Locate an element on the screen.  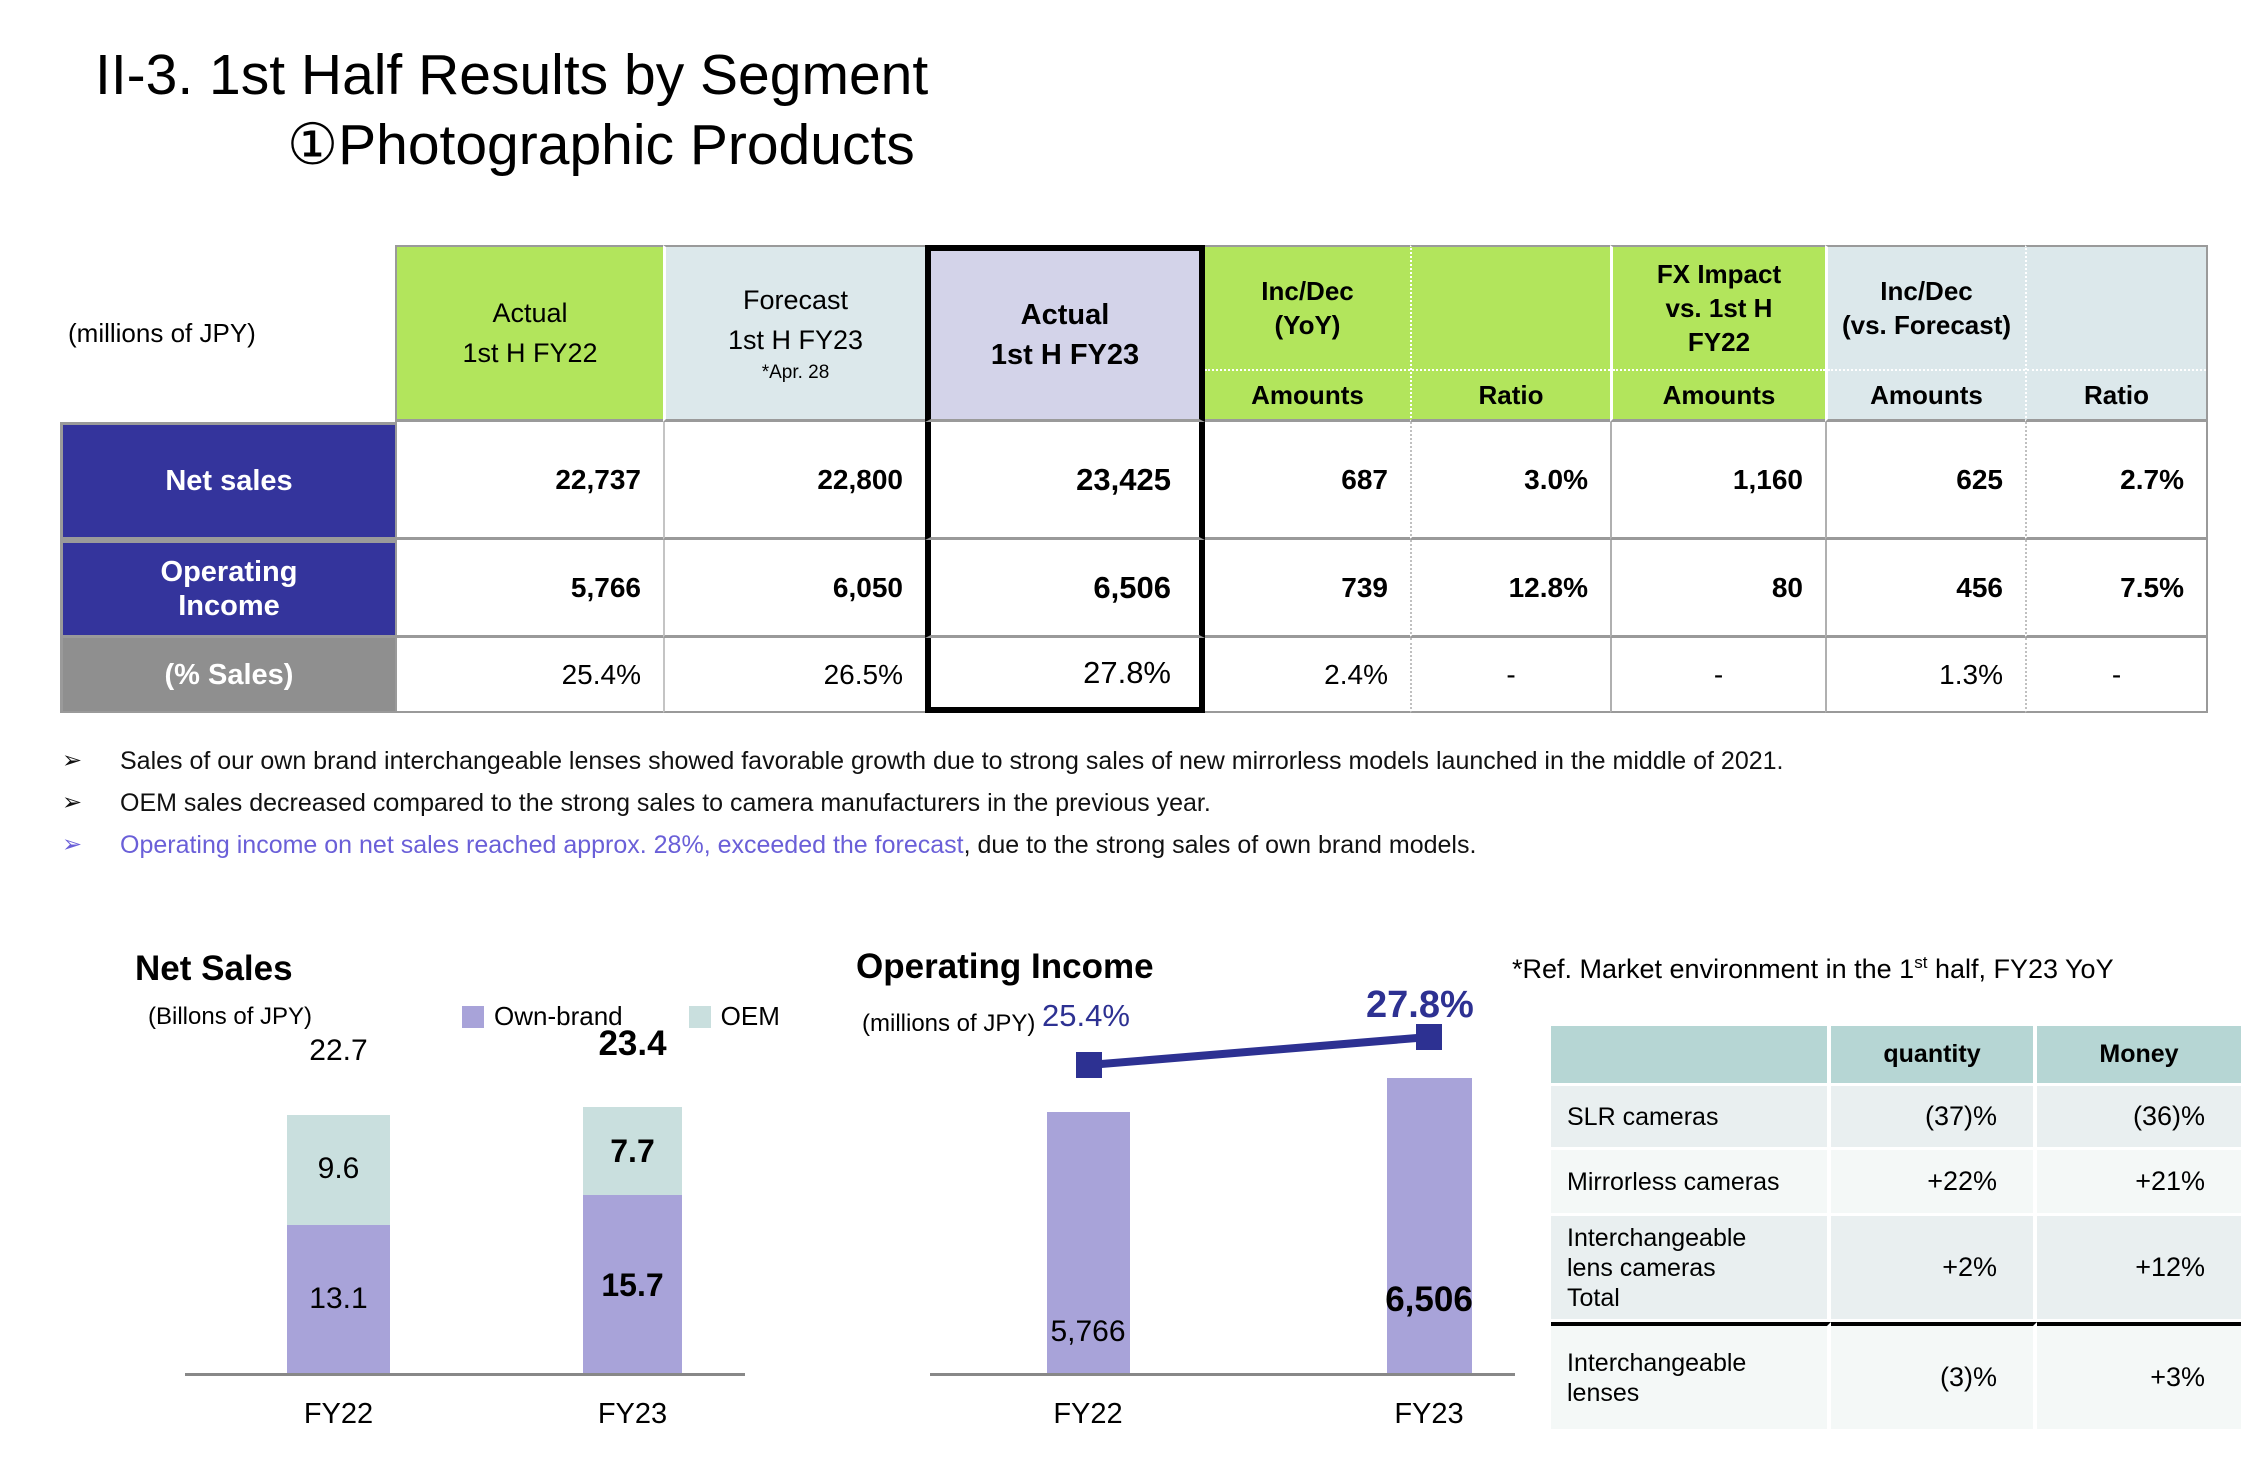
table-cell: 739 is located at coordinates (1307, 589).